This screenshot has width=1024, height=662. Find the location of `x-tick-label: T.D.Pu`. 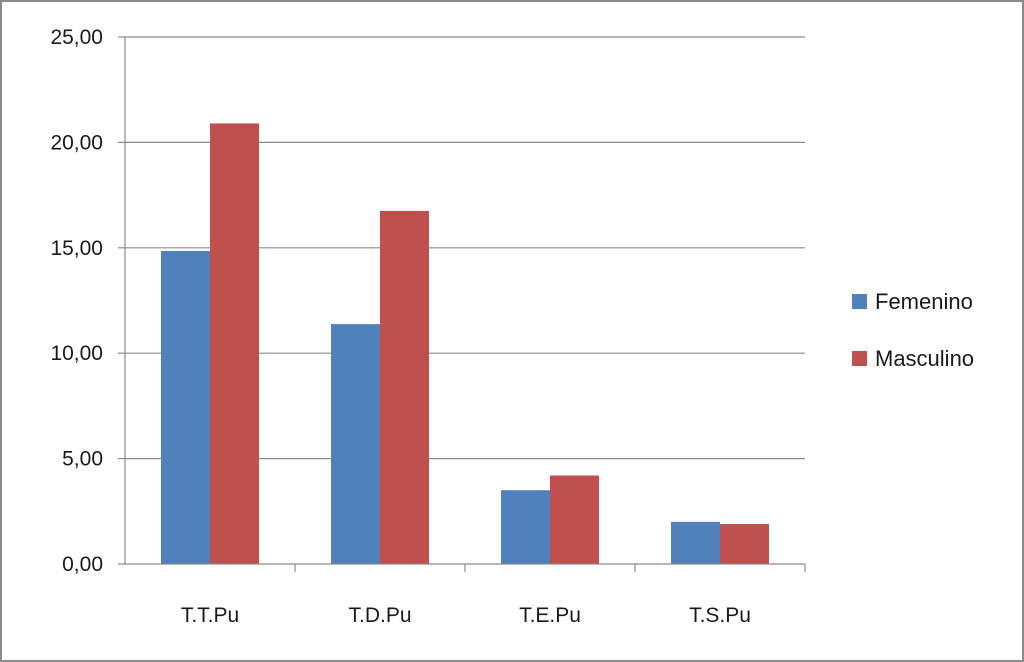

x-tick-label: T.D.Pu is located at coordinates (379, 615).